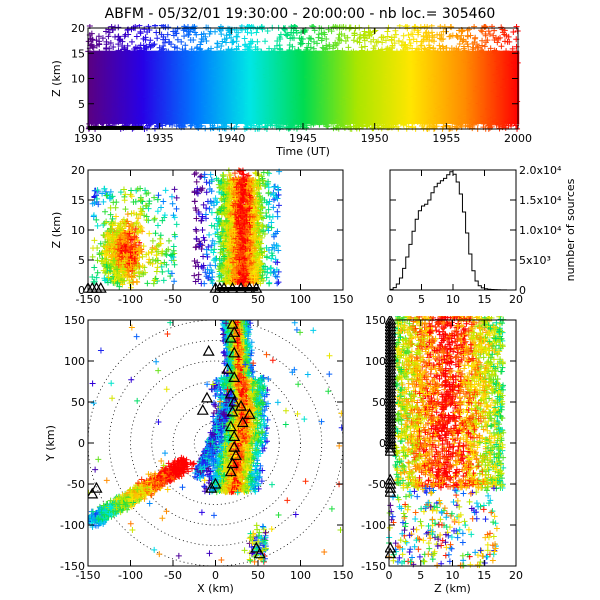  What do you see at coordinates (446, 138) in the screenshot?
I see `x-tick-label: 1955` at bounding box center [446, 138].